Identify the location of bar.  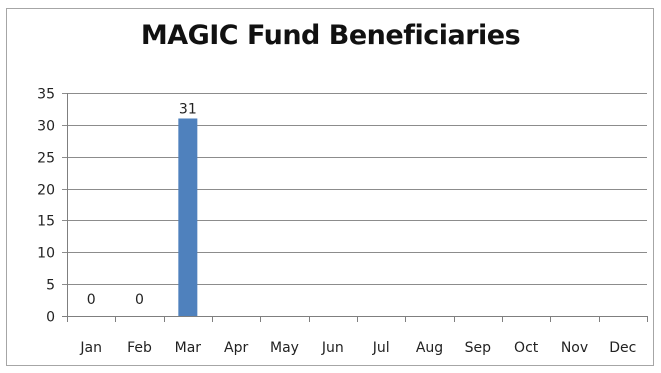
(188, 217).